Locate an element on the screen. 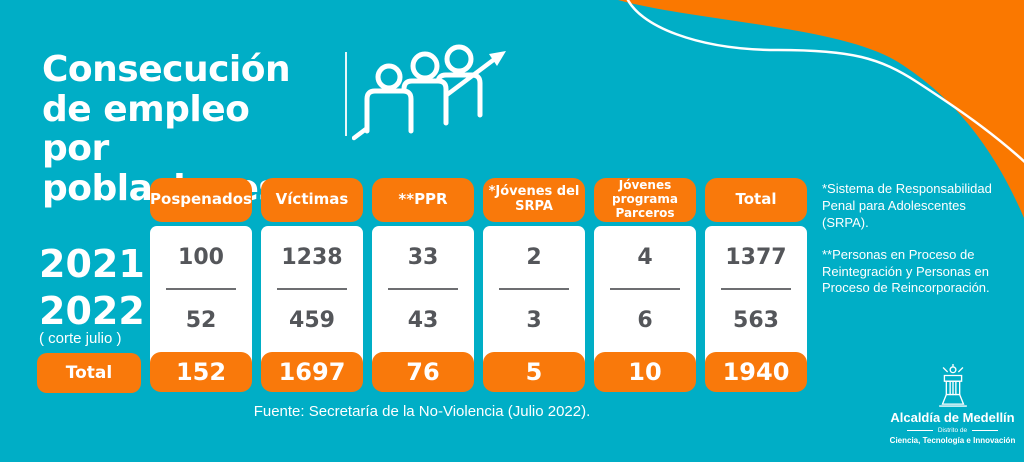 The width and height of the screenshot is (1024, 462). column-header-jovenes-srpa: *Jóvenes del SRPA is located at coordinates (534, 200).